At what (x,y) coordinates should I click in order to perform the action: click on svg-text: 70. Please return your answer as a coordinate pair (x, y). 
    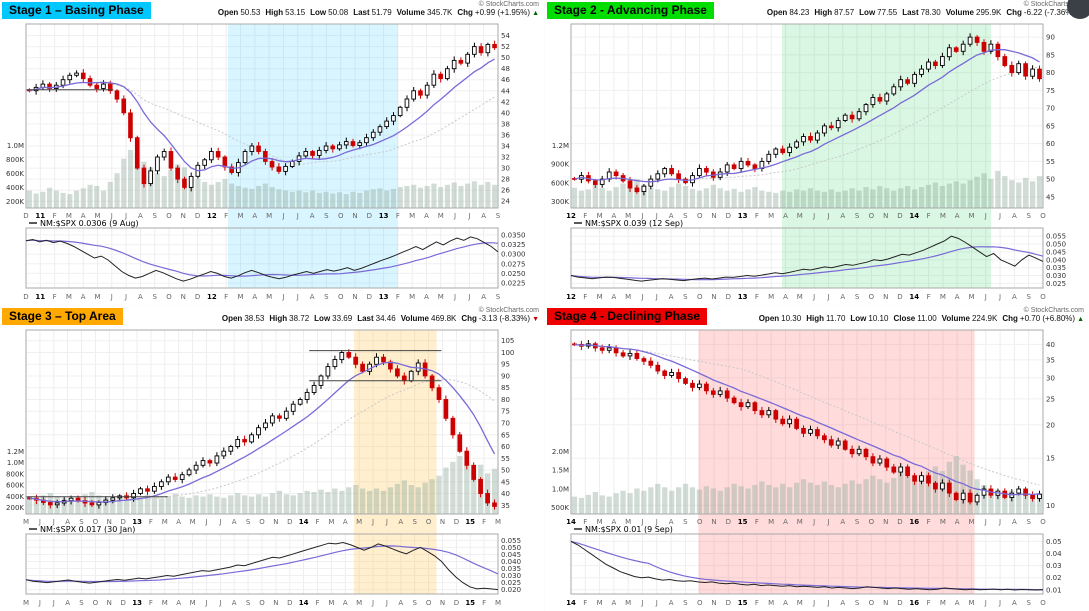
    Looking at the image, I should click on (505, 424).